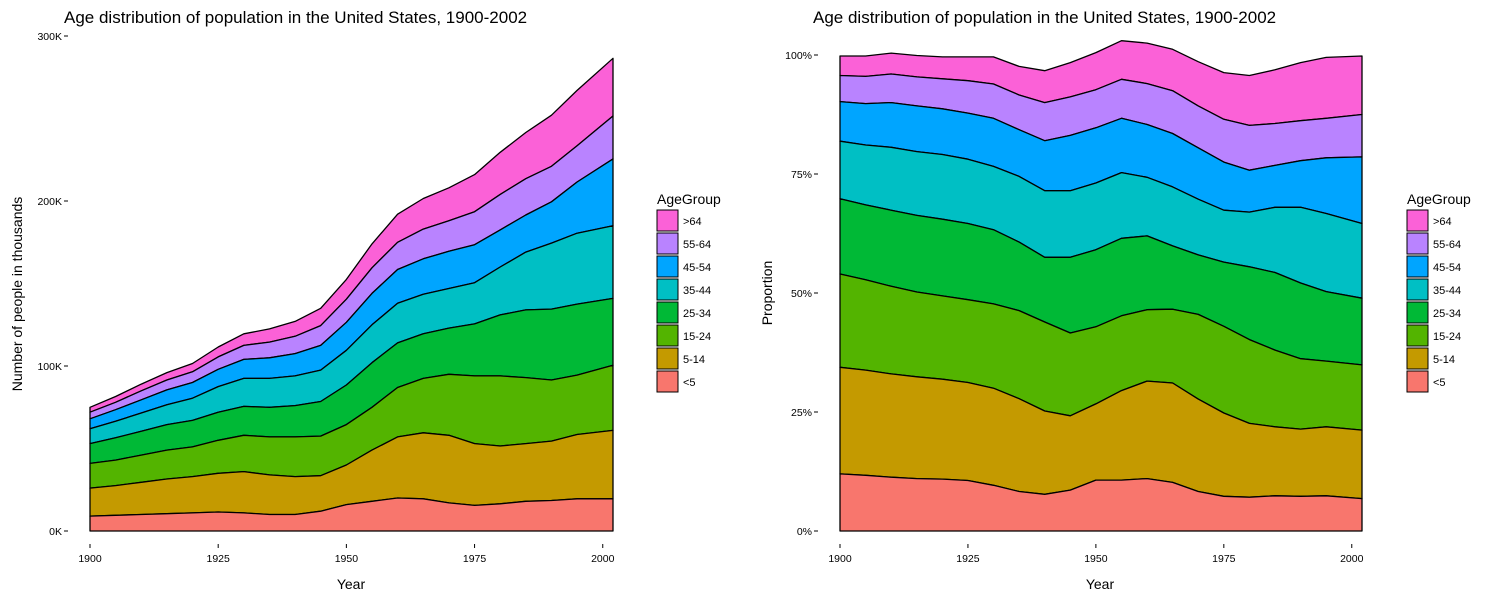 The height and width of the screenshot is (600, 1500). What do you see at coordinates (767, 293) in the screenshot?
I see `y-axis-title: Proportion` at bounding box center [767, 293].